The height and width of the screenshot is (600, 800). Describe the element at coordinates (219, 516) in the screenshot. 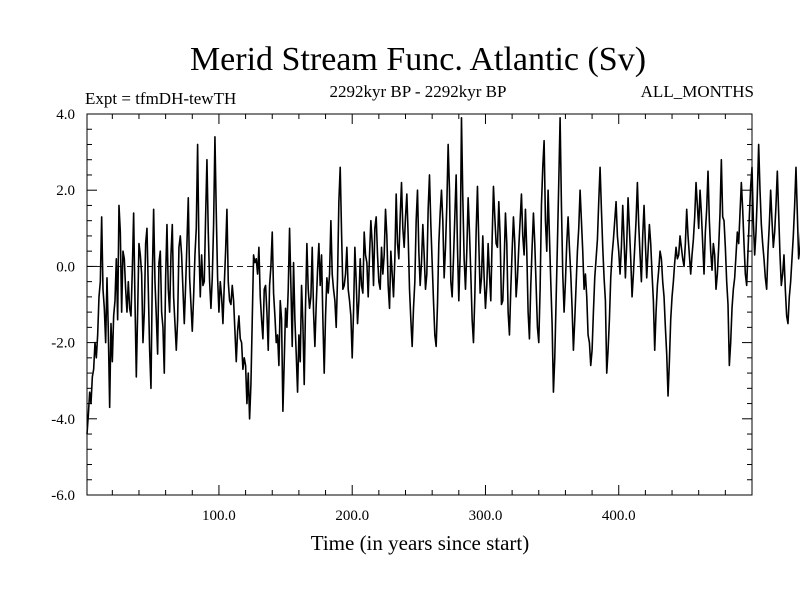

I see `x-tick-label: 100.0` at that location.